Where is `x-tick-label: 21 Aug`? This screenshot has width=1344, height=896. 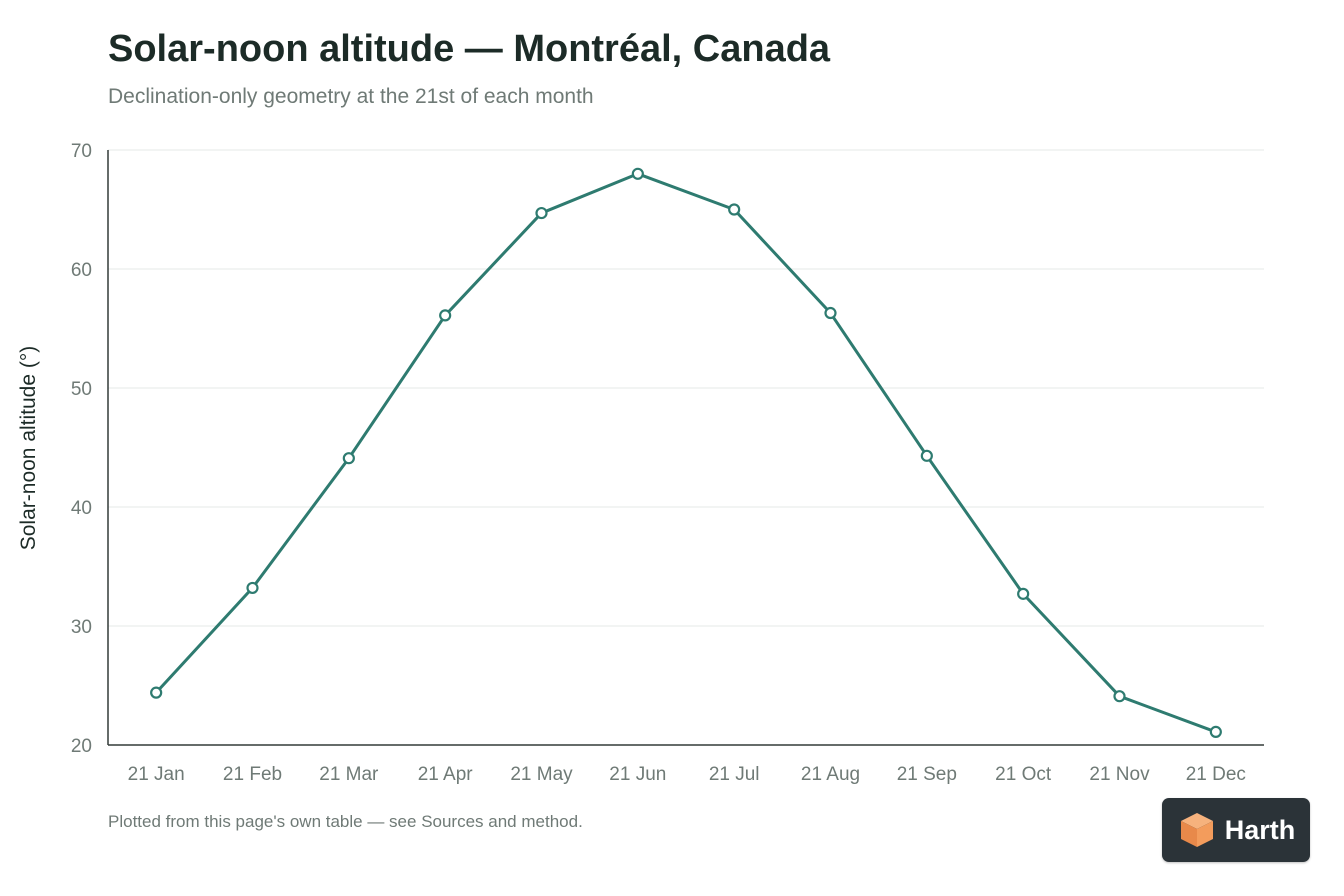 x-tick-label: 21 Aug is located at coordinates (830, 774).